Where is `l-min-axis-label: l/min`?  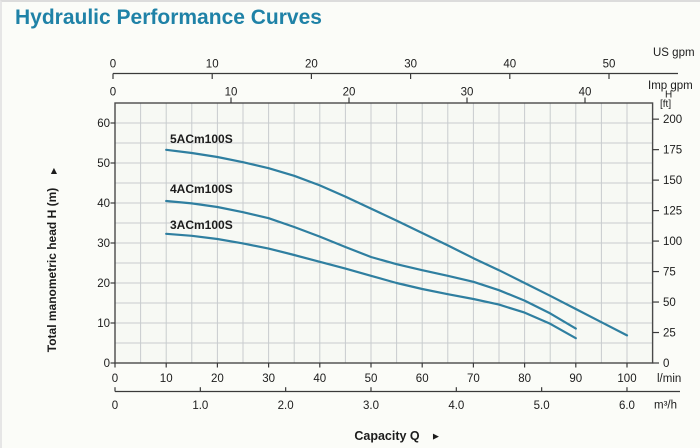
l-min-axis-label: l/min is located at coordinates (669, 379).